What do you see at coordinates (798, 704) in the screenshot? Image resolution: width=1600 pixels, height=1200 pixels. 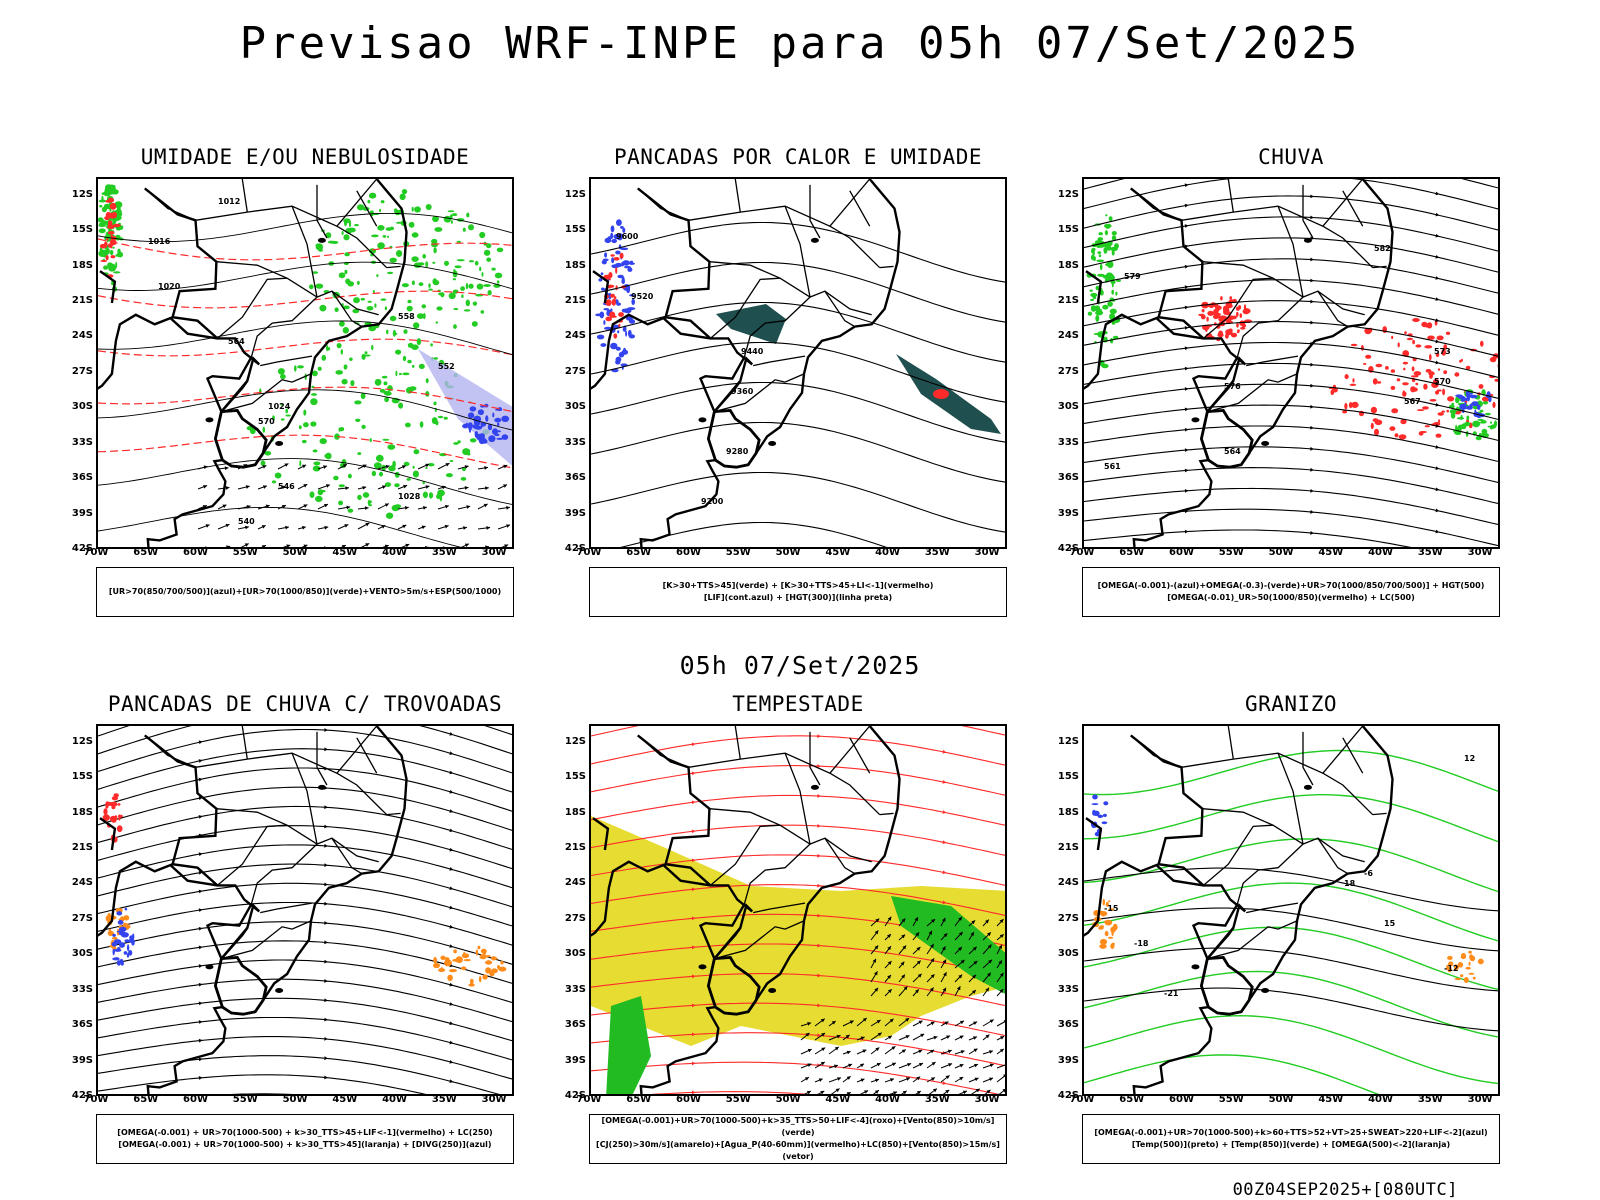 I see `panel-title: TEMPESTADE` at bounding box center [798, 704].